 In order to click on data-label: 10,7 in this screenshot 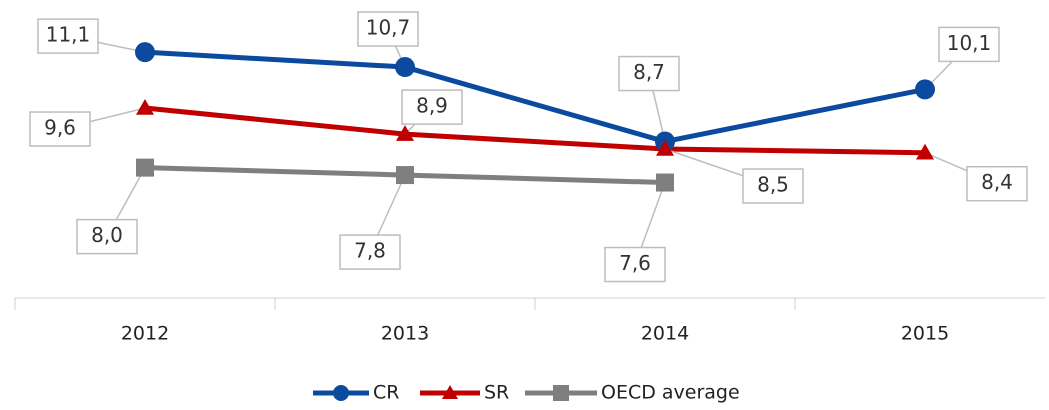, I will do `click(388, 28)`.